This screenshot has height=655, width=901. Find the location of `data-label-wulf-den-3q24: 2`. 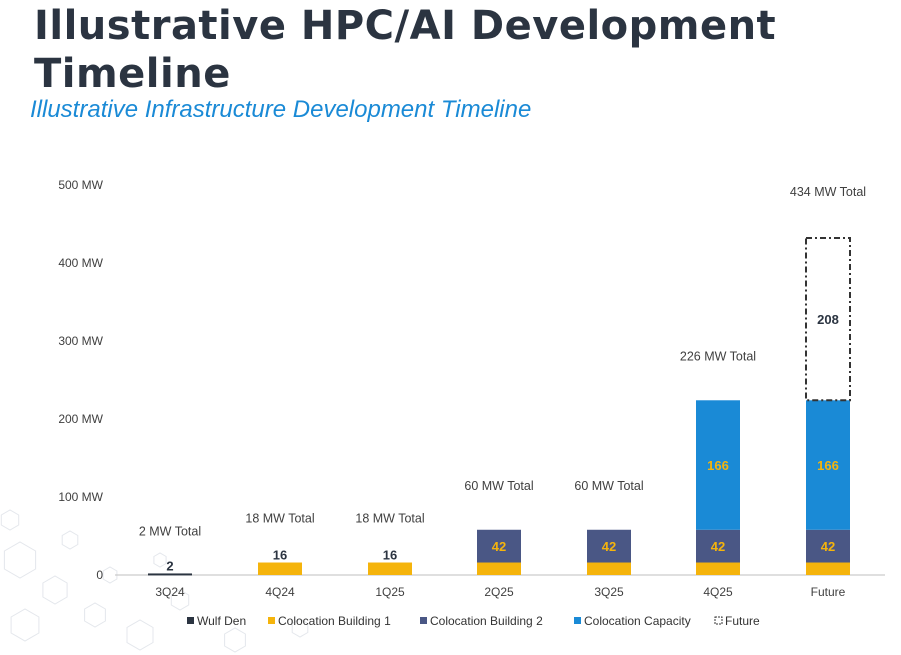

data-label-wulf-den-3q24: 2 is located at coordinates (169, 565).